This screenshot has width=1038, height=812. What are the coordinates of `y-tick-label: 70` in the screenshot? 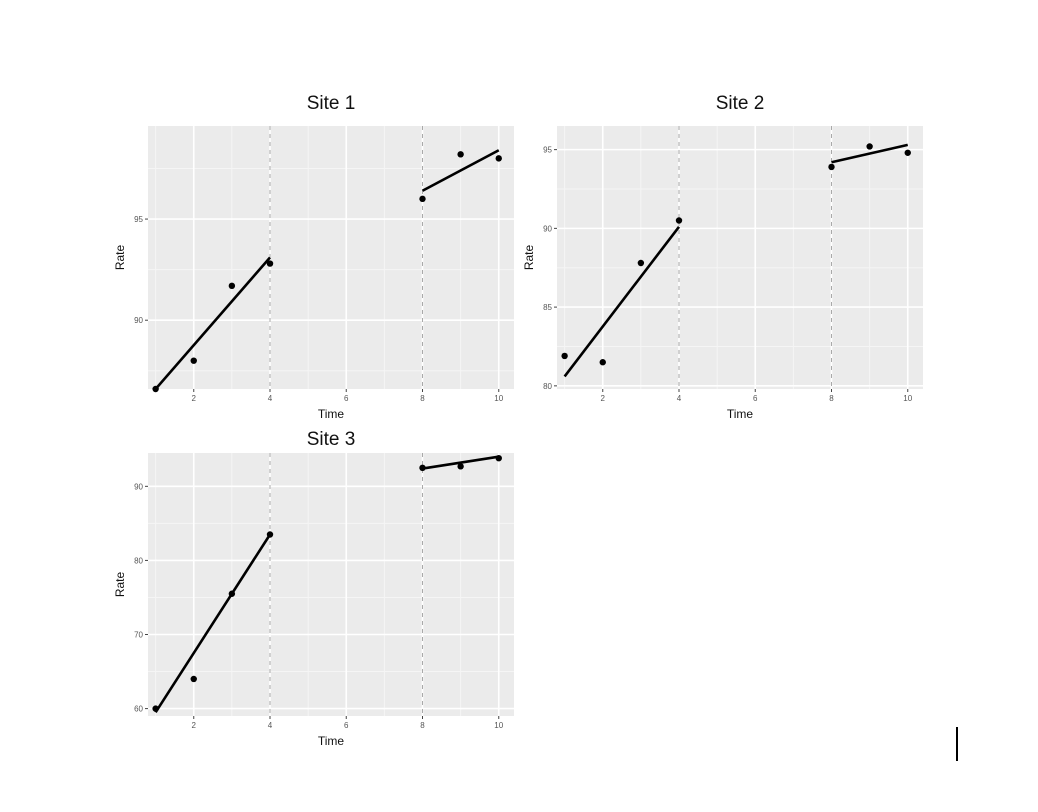 It's located at (138, 635).